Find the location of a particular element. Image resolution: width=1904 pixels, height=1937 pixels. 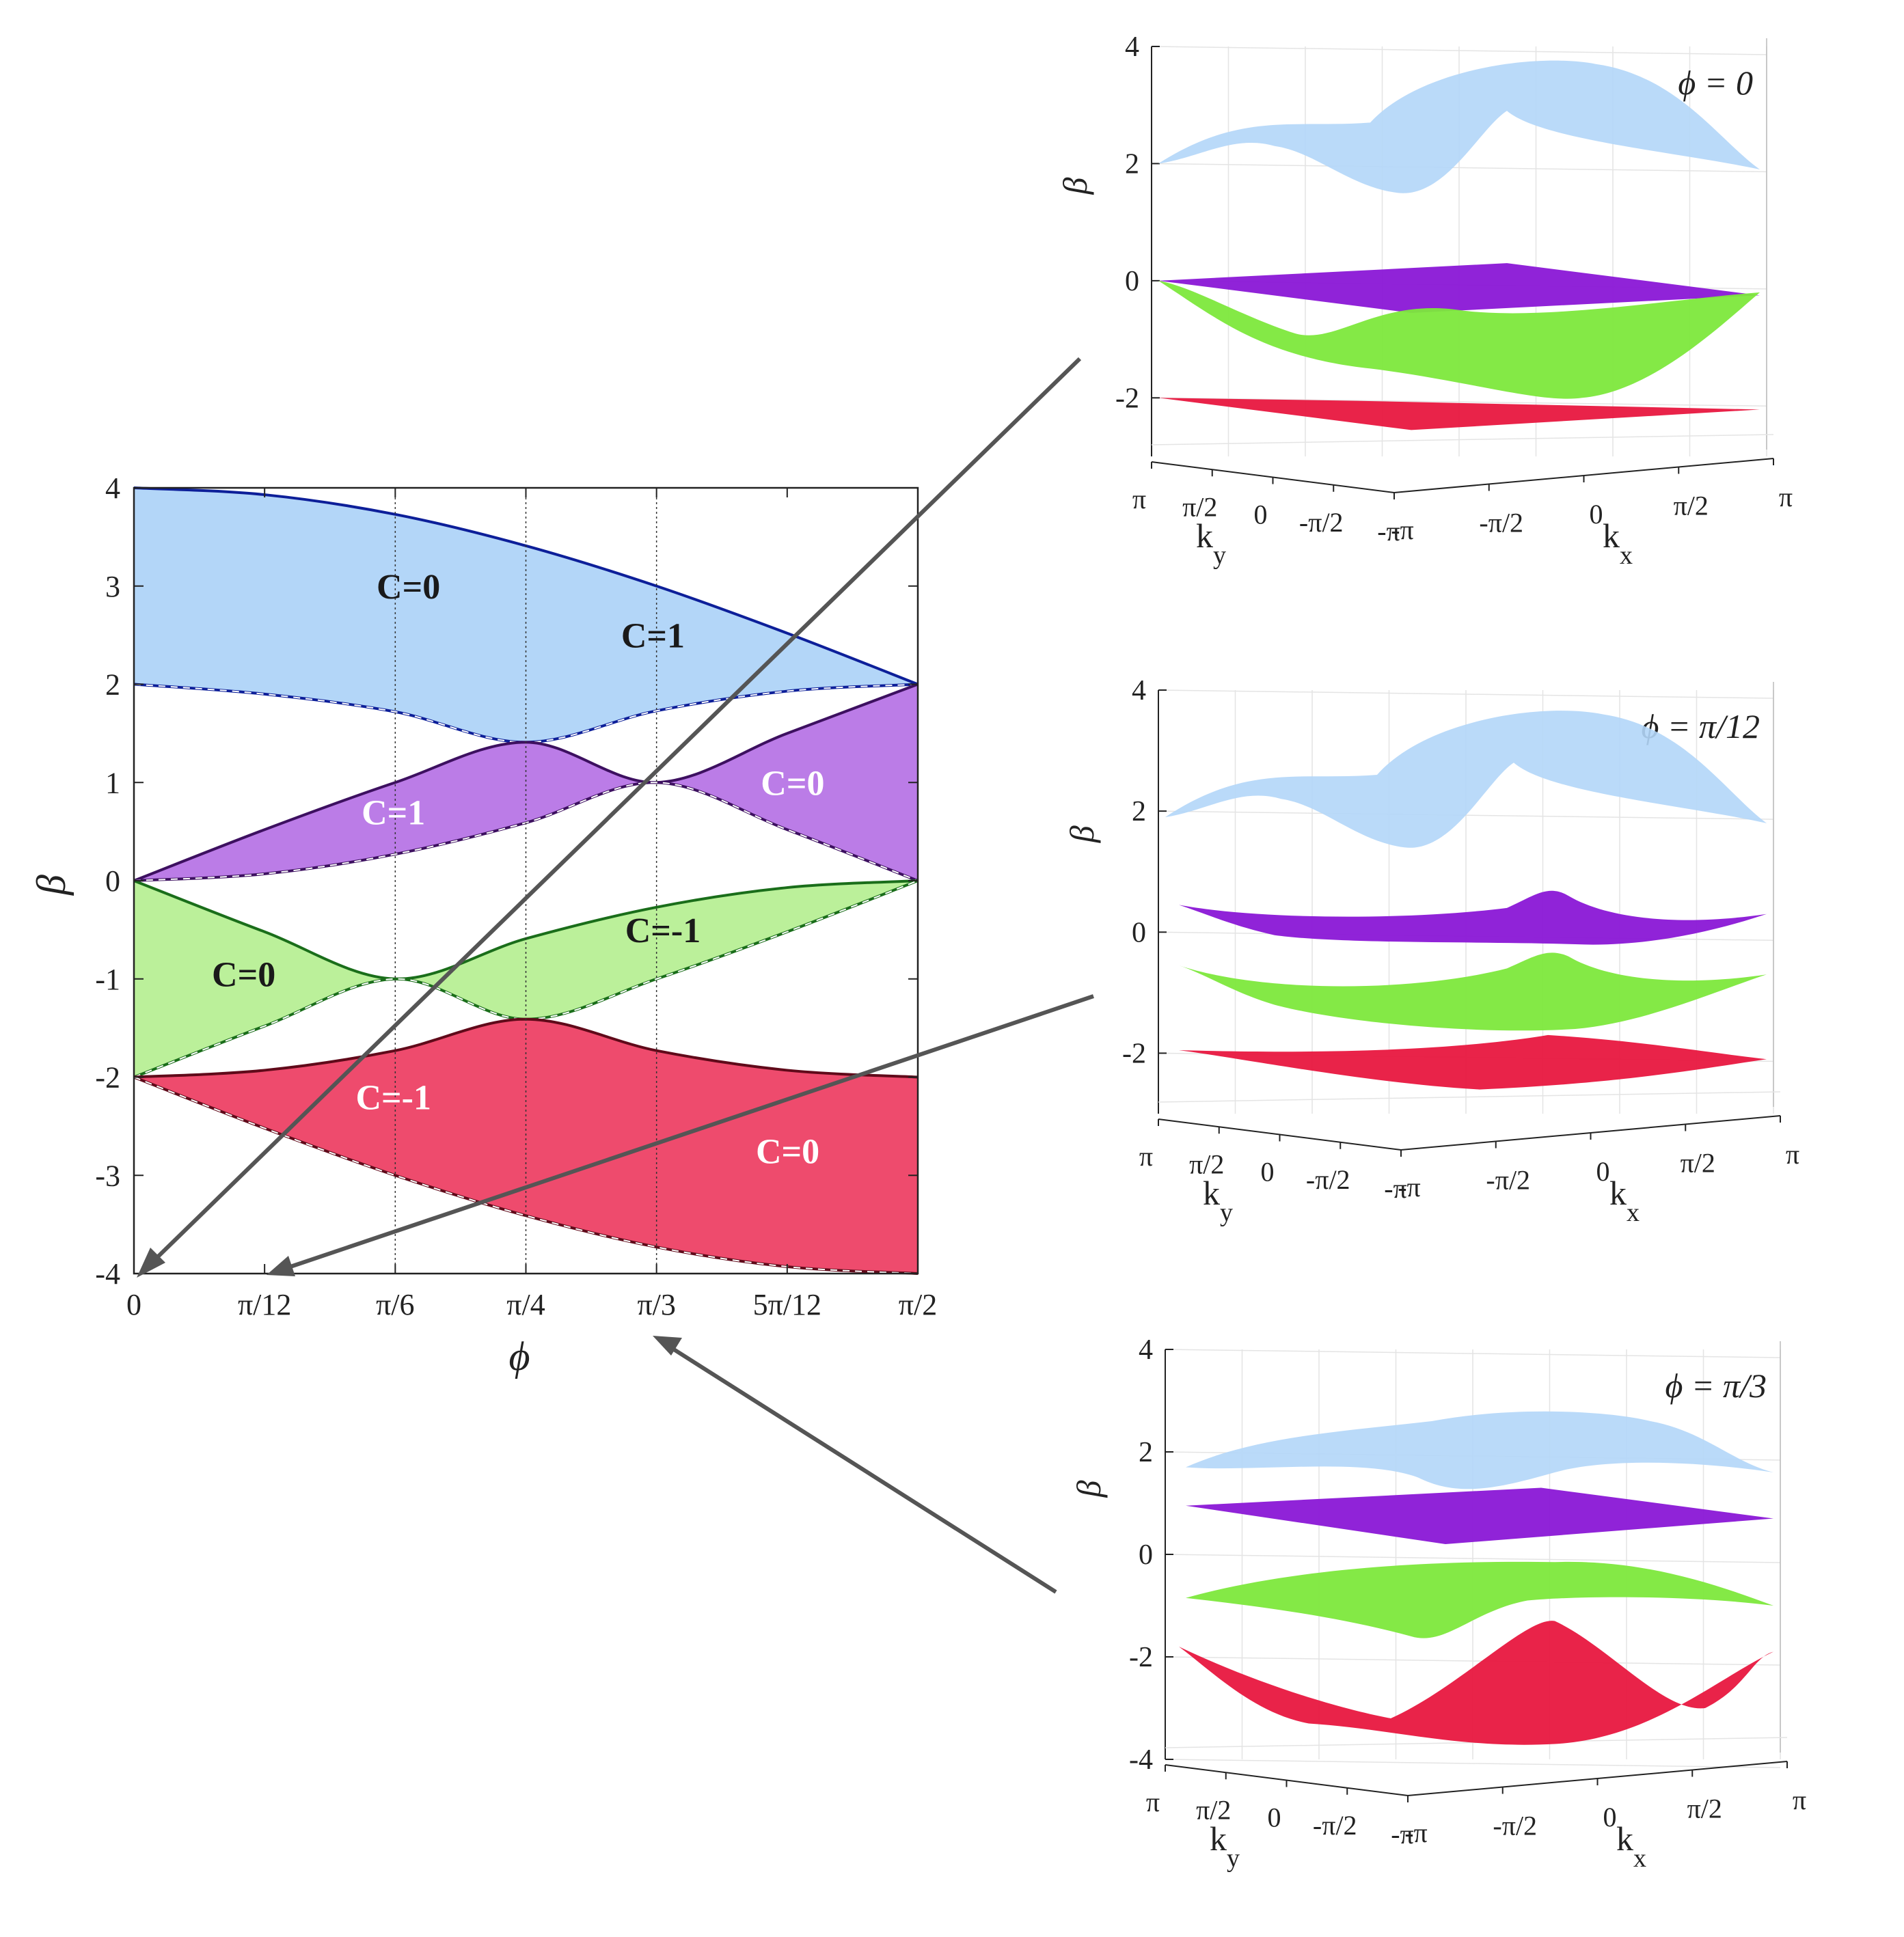

y-tick-label: 1 is located at coordinates (112, 782).